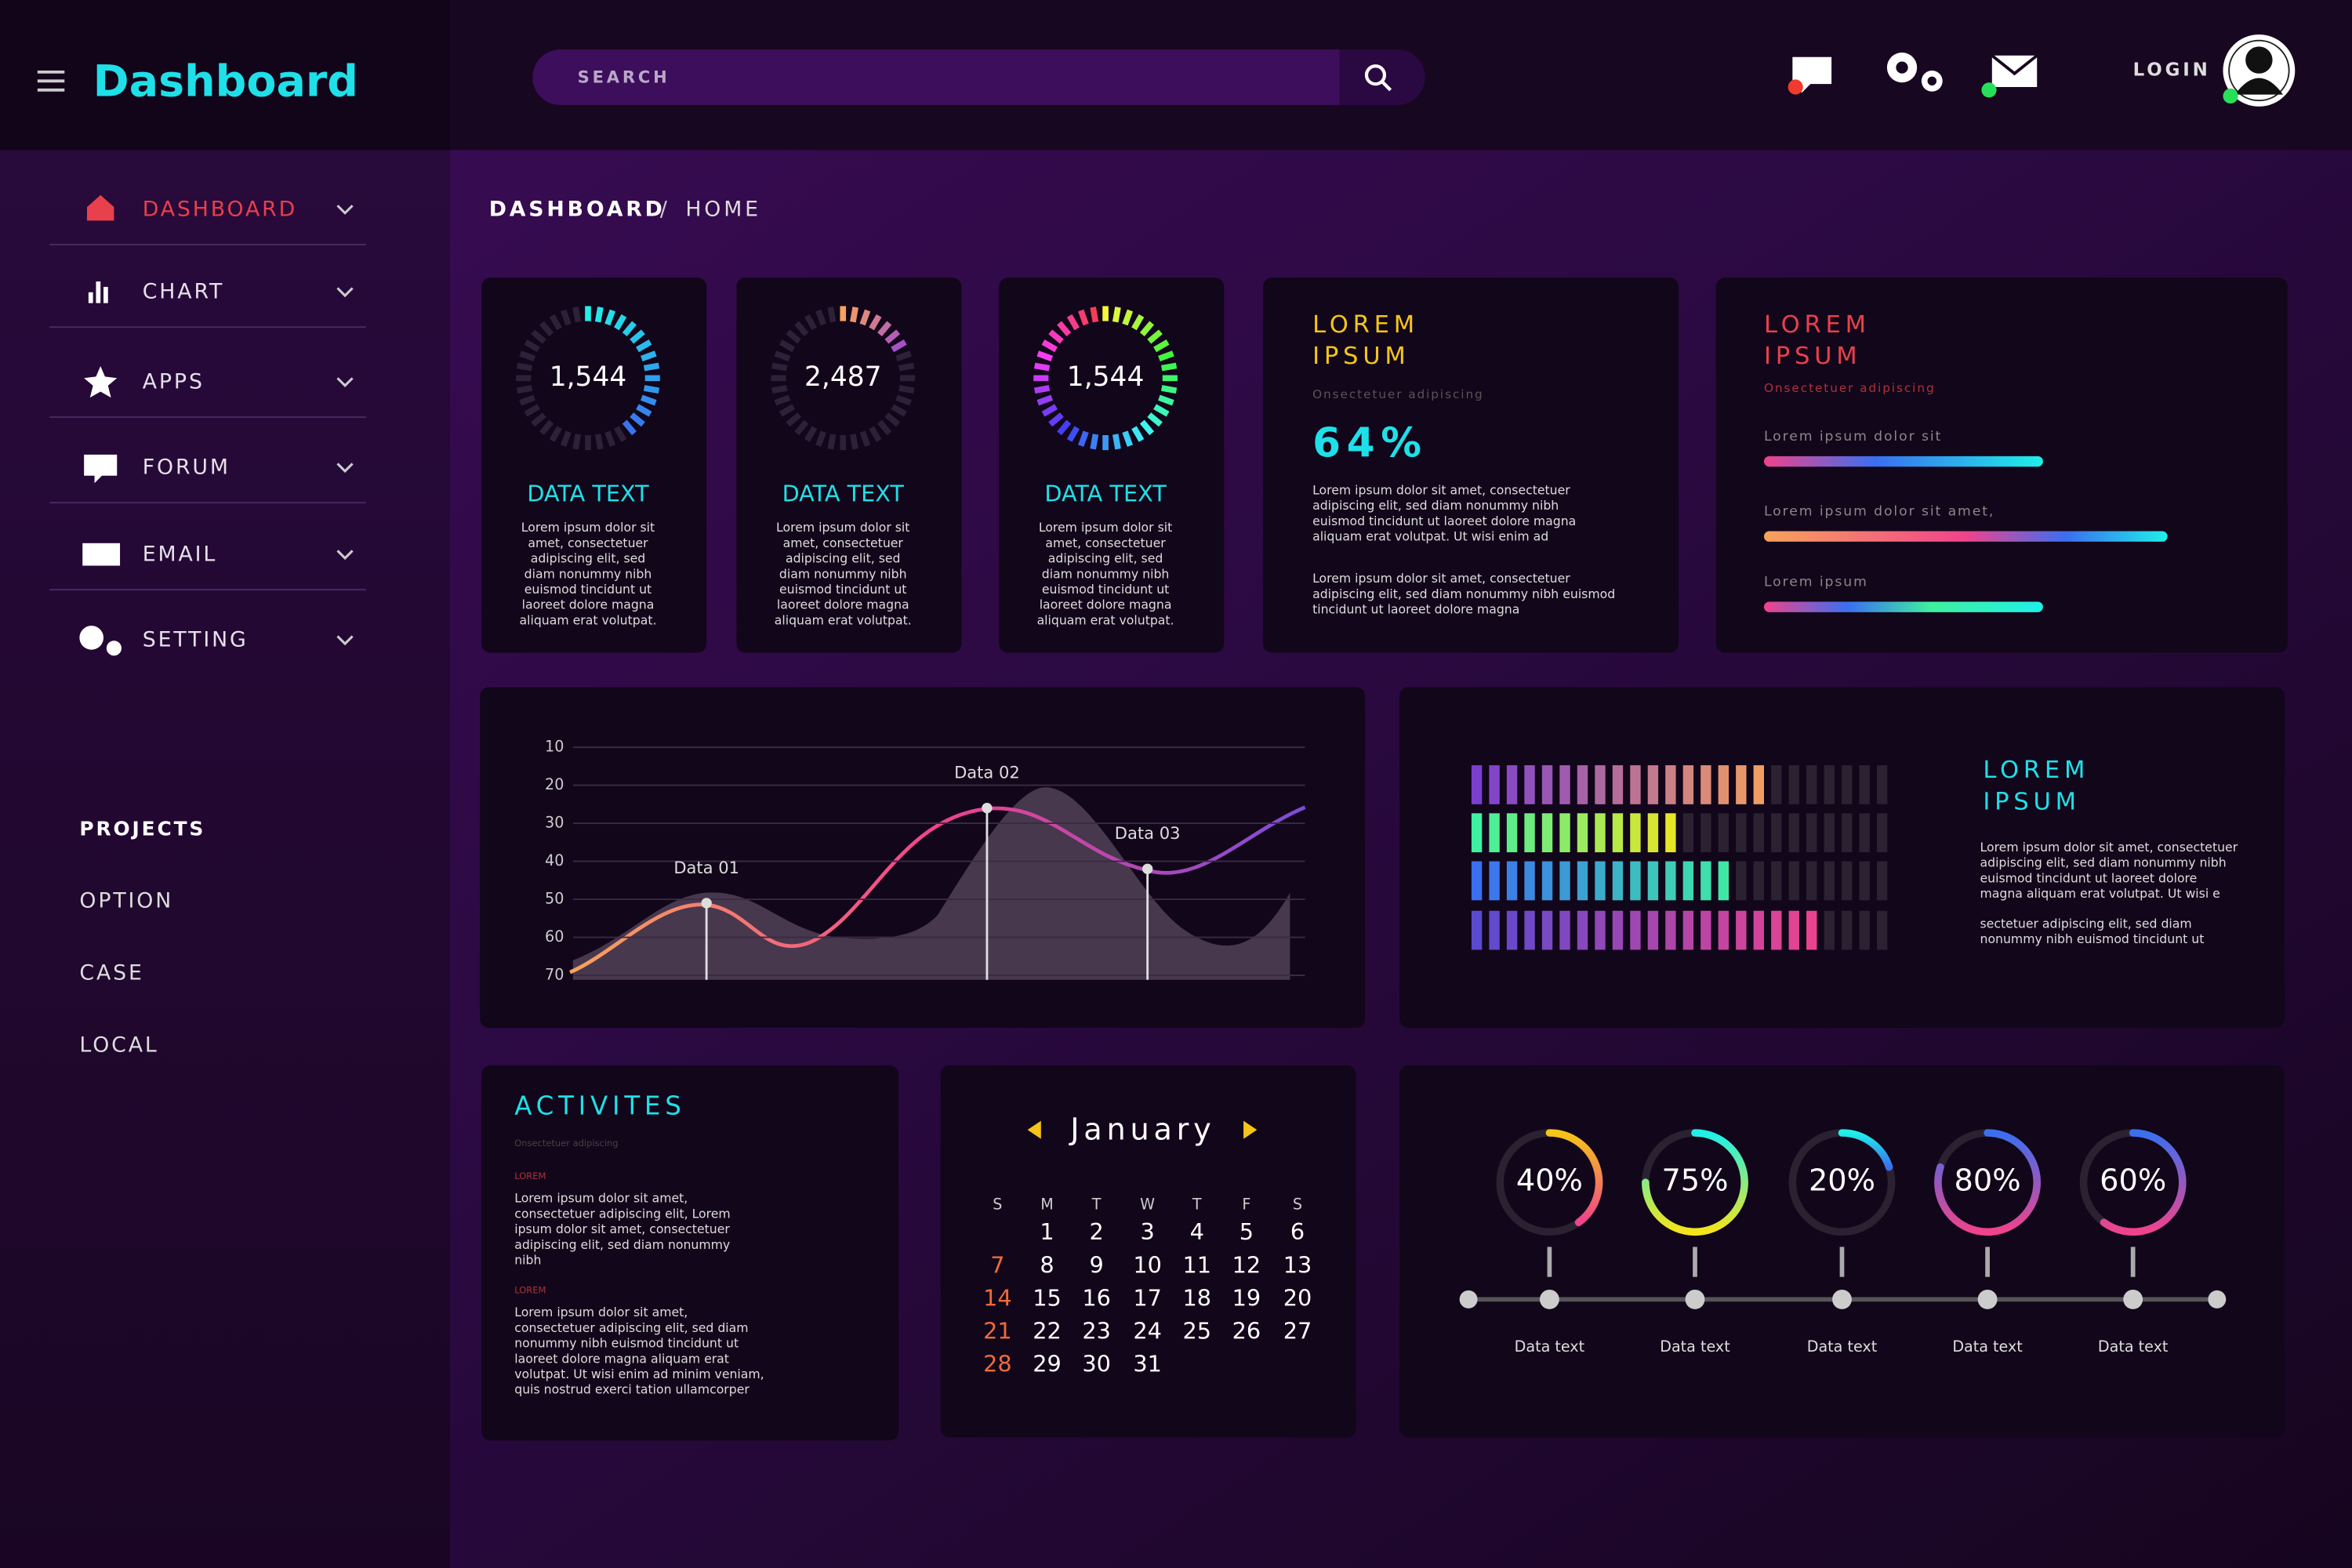 Image resolution: width=2352 pixels, height=1568 pixels. I want to click on day: 30, so click(1096, 1364).